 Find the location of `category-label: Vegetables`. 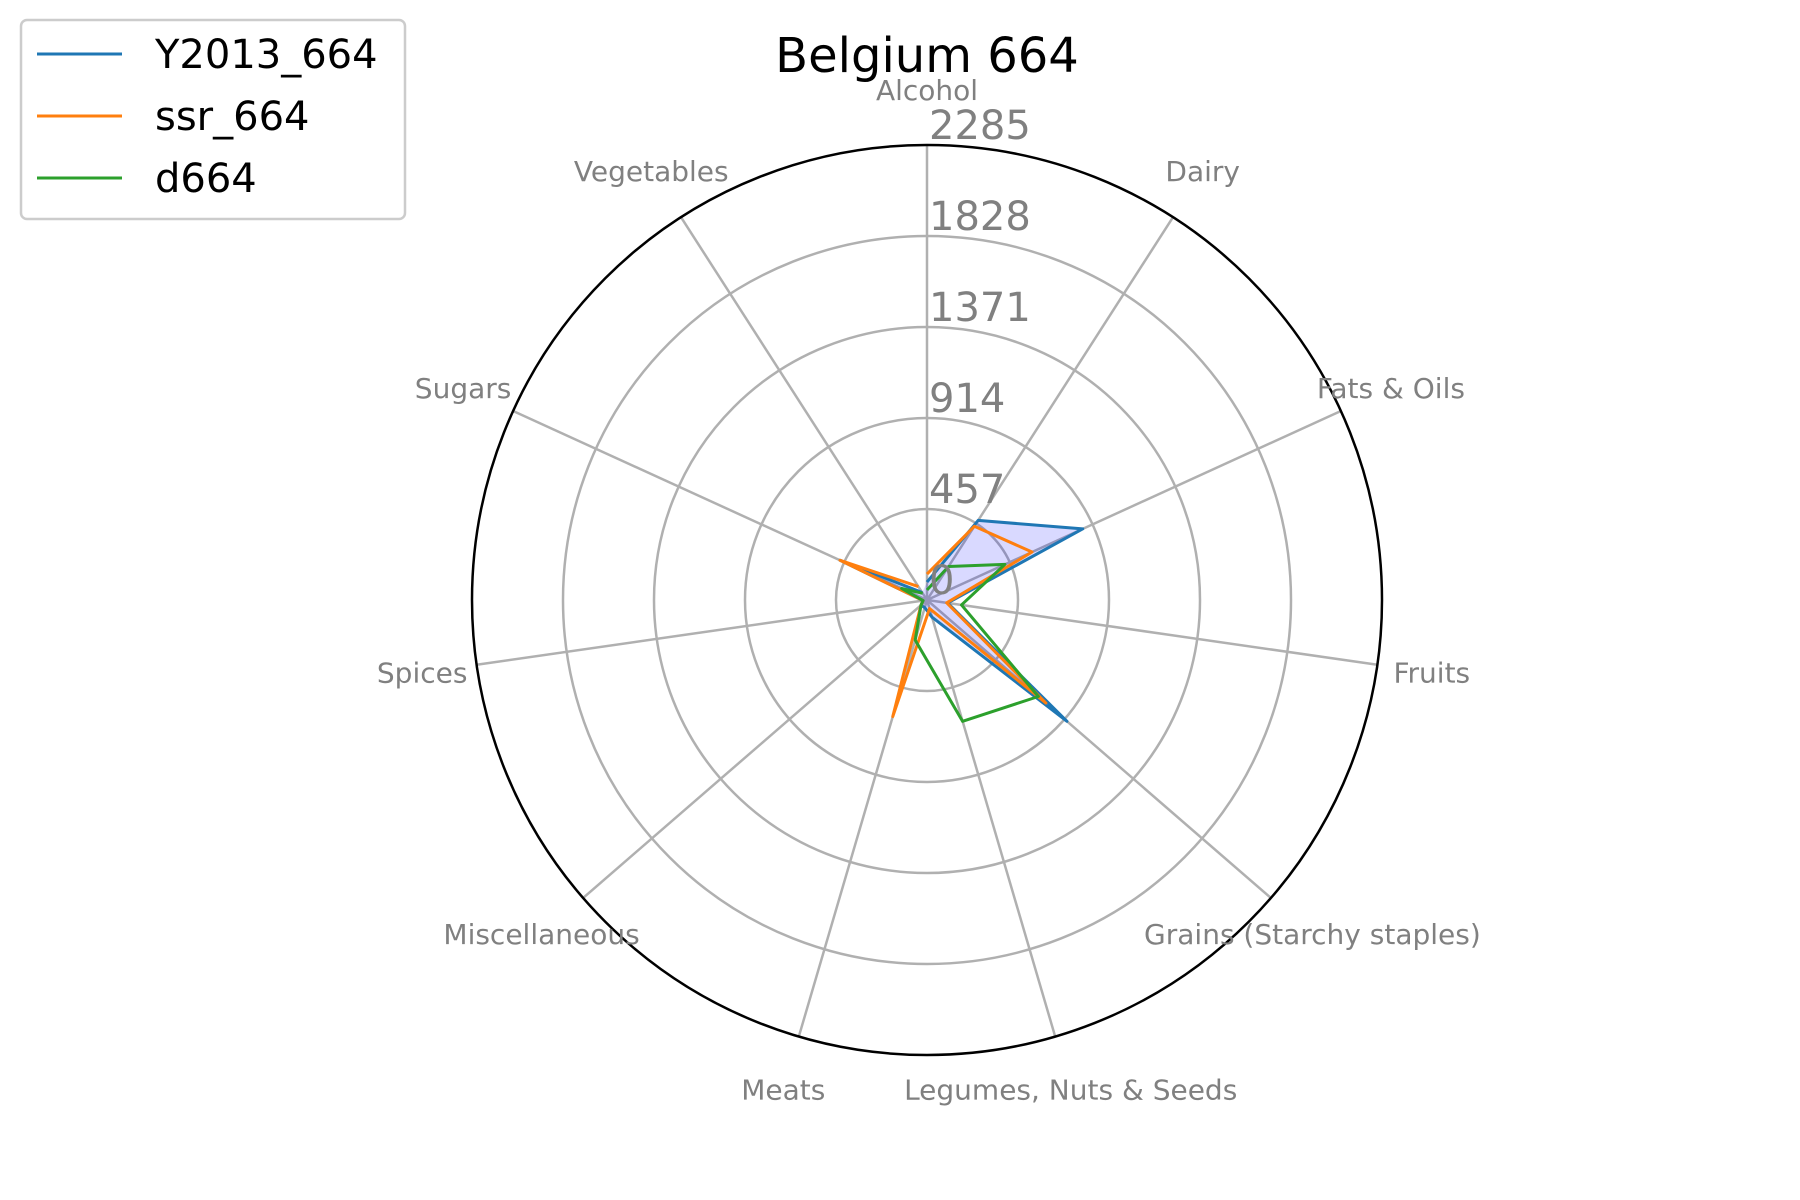

category-label: Vegetables is located at coordinates (651, 171).